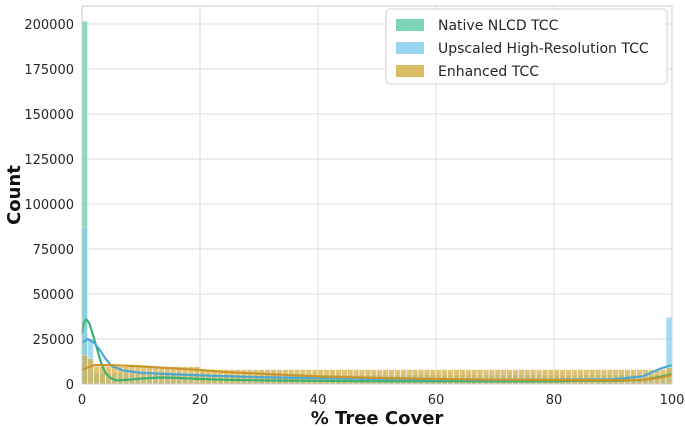 Image resolution: width=685 pixels, height=427 pixels. I want to click on kde-curves, so click(376, 350).